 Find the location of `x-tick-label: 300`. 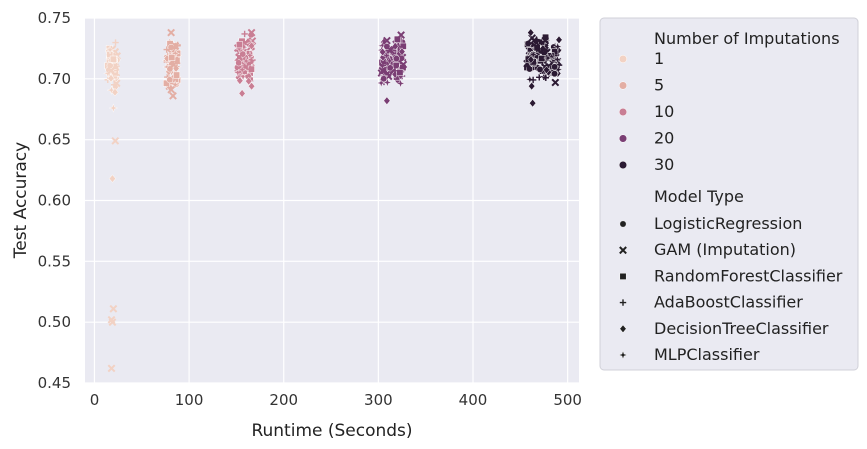

x-tick-label: 300 is located at coordinates (378, 400).